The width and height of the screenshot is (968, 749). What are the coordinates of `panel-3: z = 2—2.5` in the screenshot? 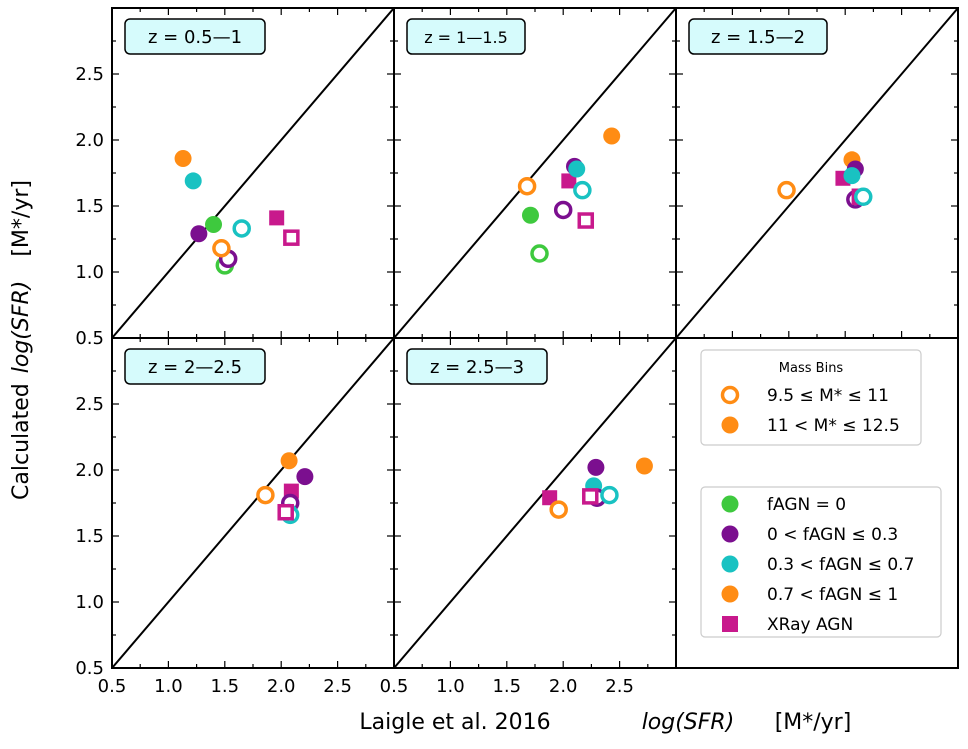 It's located at (253, 503).